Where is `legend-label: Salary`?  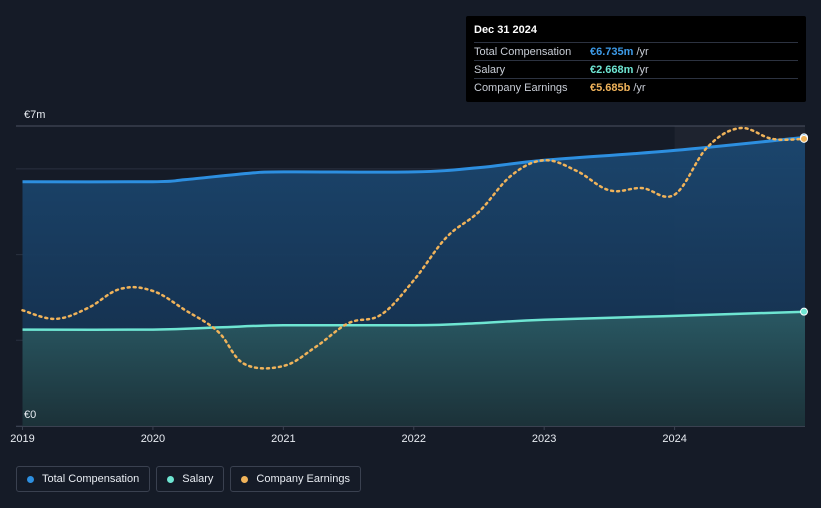
legend-label: Salary is located at coordinates (198, 479).